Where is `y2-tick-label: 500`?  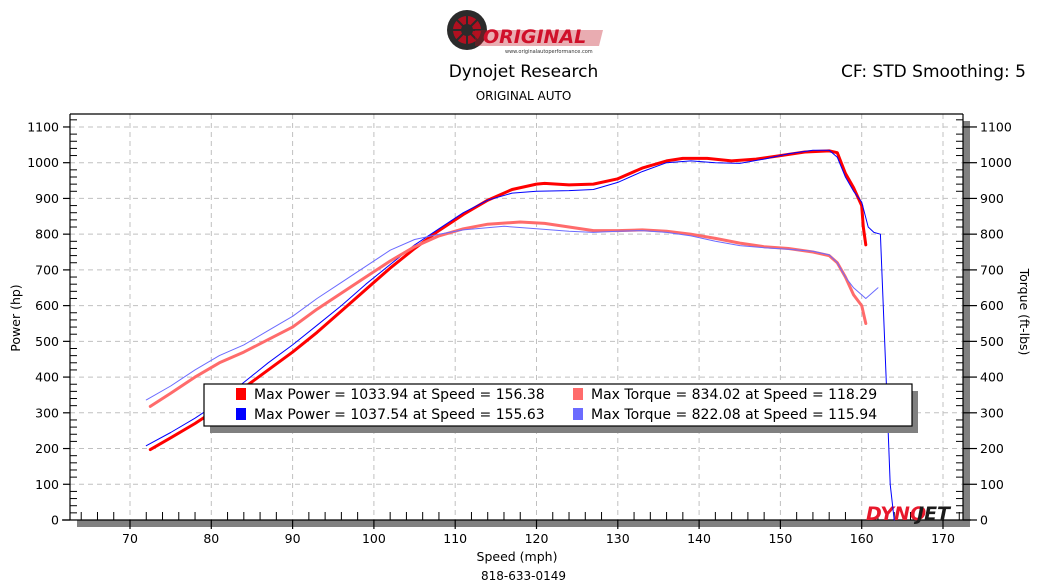
y2-tick-label: 500 is located at coordinates (992, 341).